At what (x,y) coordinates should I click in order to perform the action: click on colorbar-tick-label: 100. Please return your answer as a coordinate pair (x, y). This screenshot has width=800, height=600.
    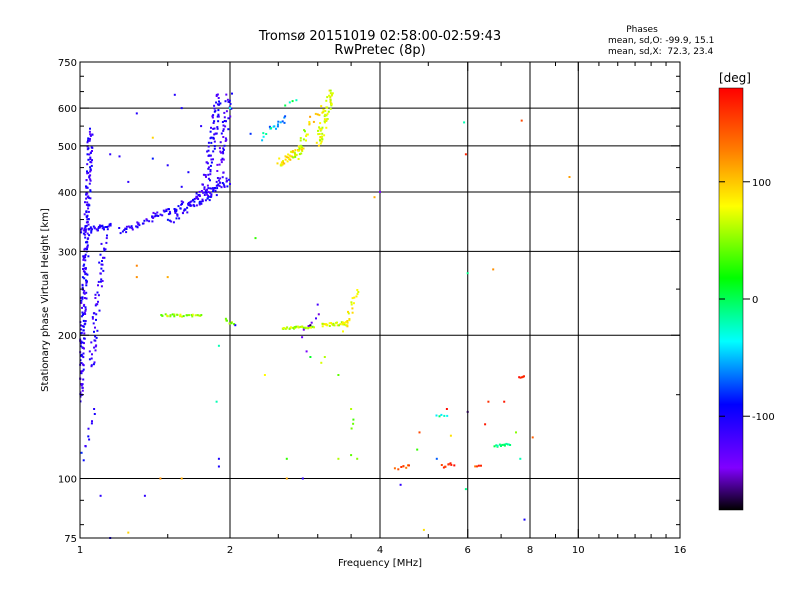
    Looking at the image, I should click on (761, 183).